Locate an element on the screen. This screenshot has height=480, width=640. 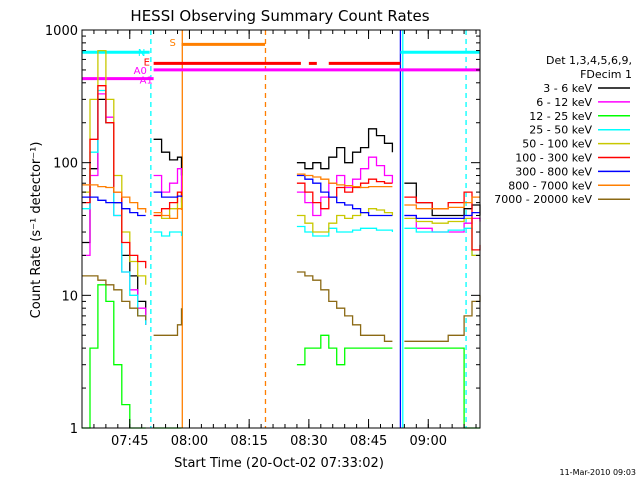
footer-timestamp: 11-Mar-2010 09:03 is located at coordinates (598, 472).